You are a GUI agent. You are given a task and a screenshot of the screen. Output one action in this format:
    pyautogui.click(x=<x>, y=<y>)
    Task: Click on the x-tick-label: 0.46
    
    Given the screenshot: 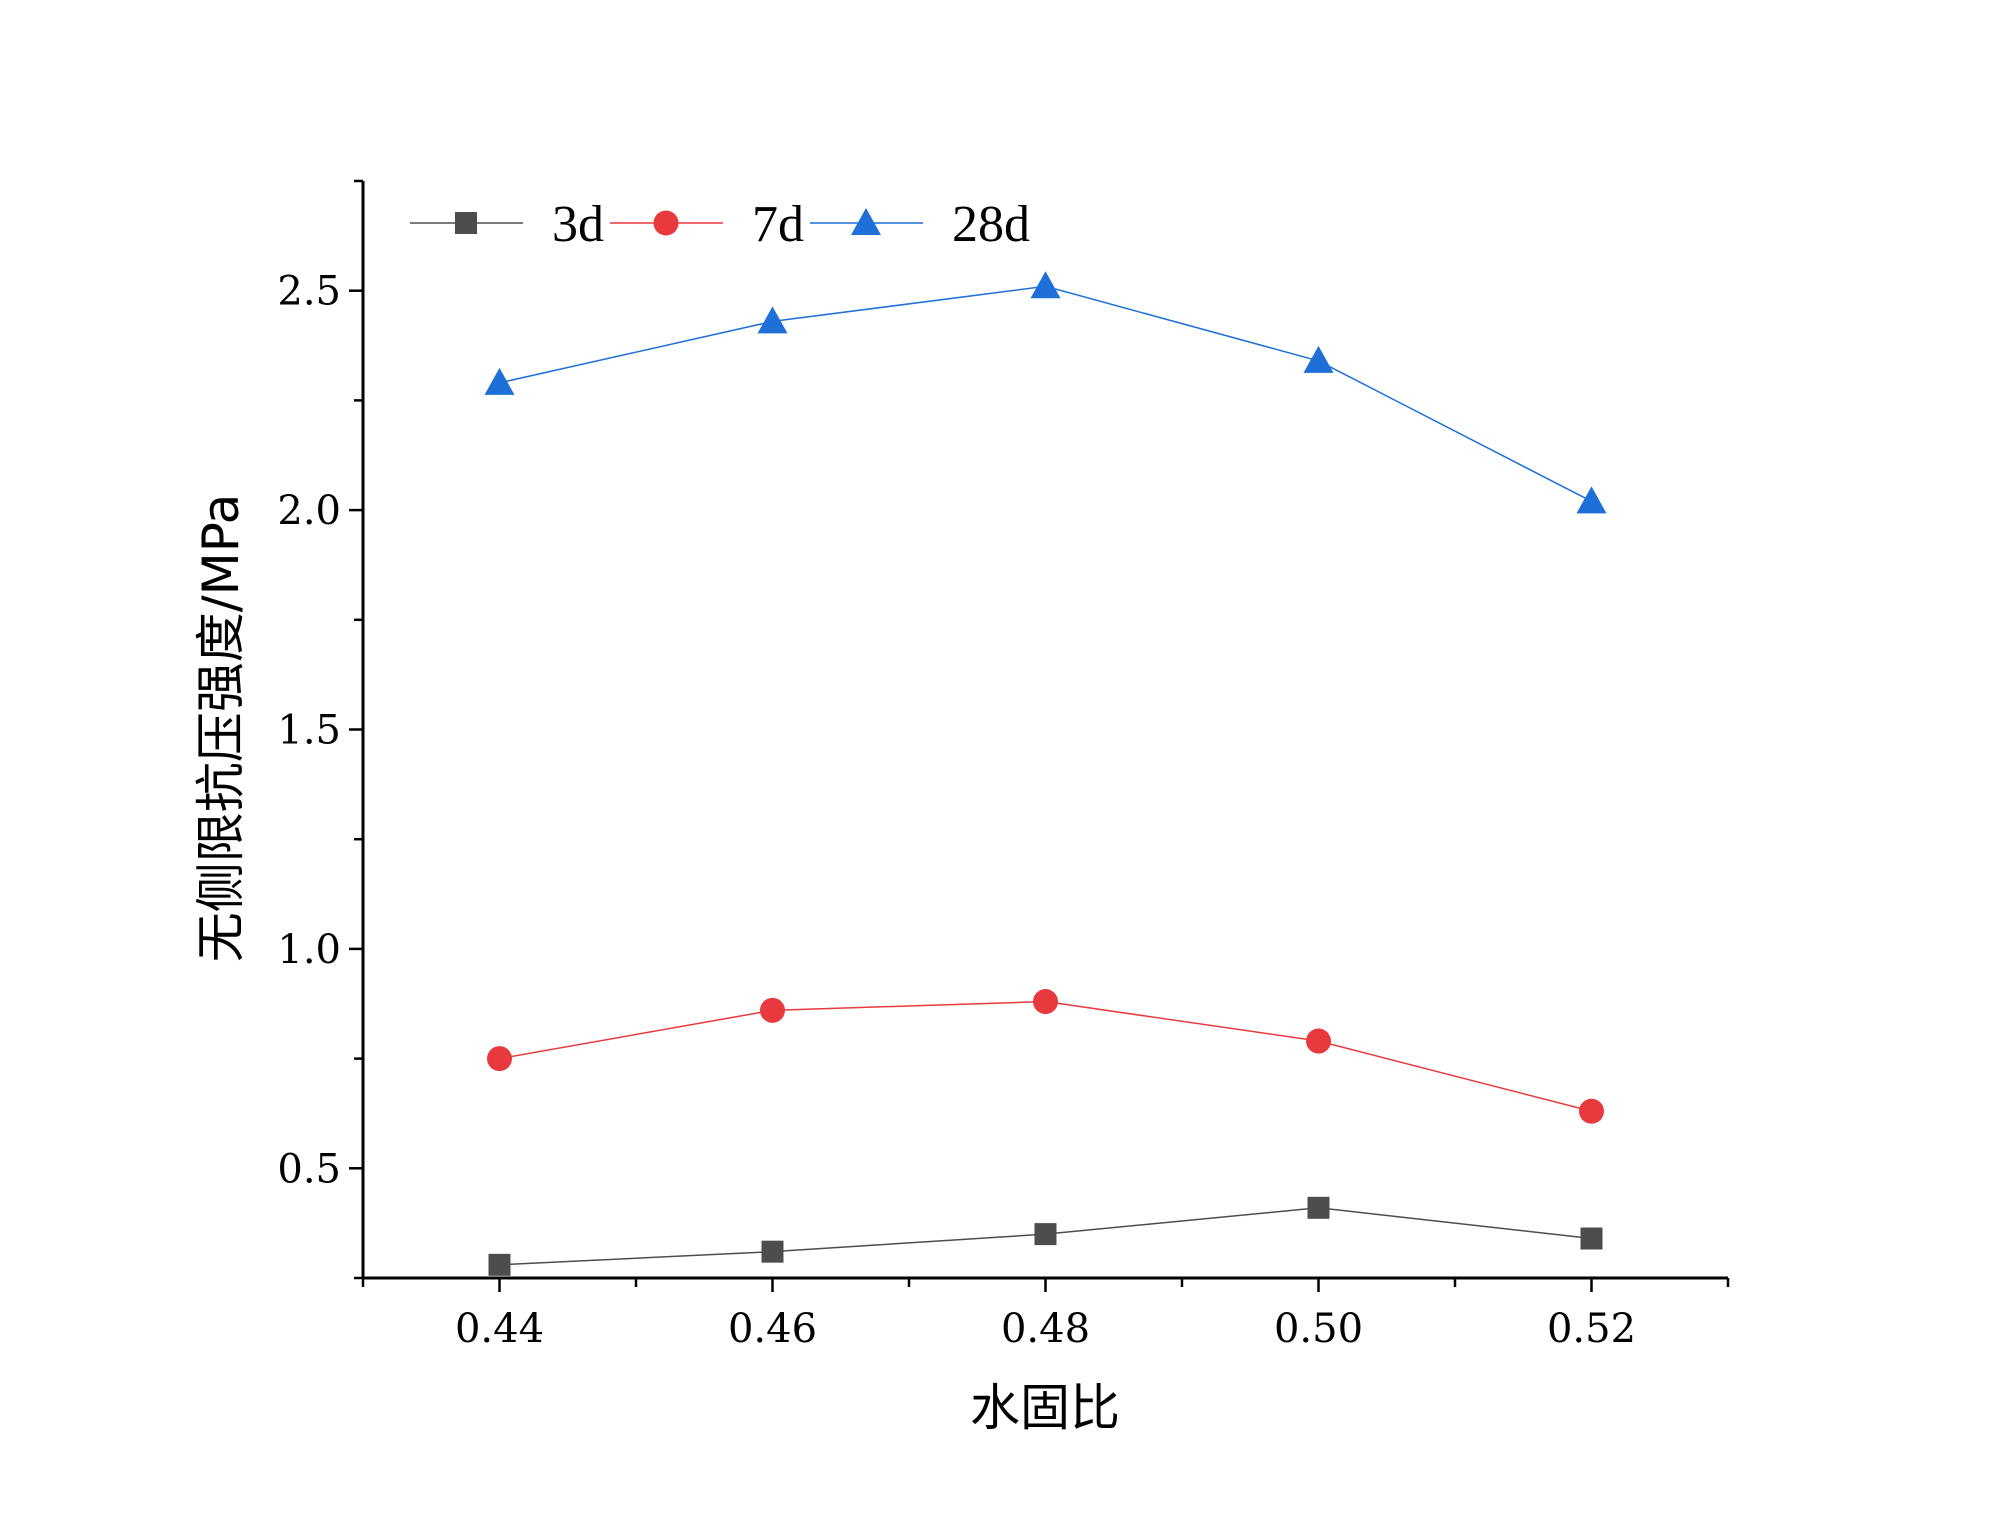 What is the action you would take?
    pyautogui.click(x=772, y=1329)
    